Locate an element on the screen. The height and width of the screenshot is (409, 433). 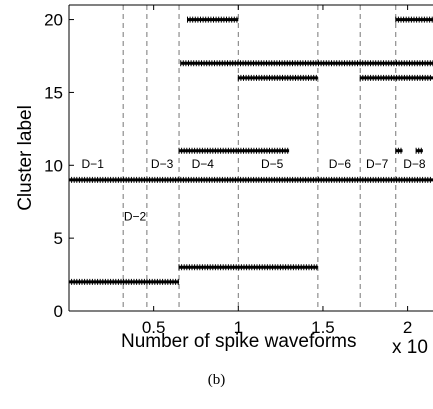
segment-label-2: D−2 is located at coordinates (135, 217).